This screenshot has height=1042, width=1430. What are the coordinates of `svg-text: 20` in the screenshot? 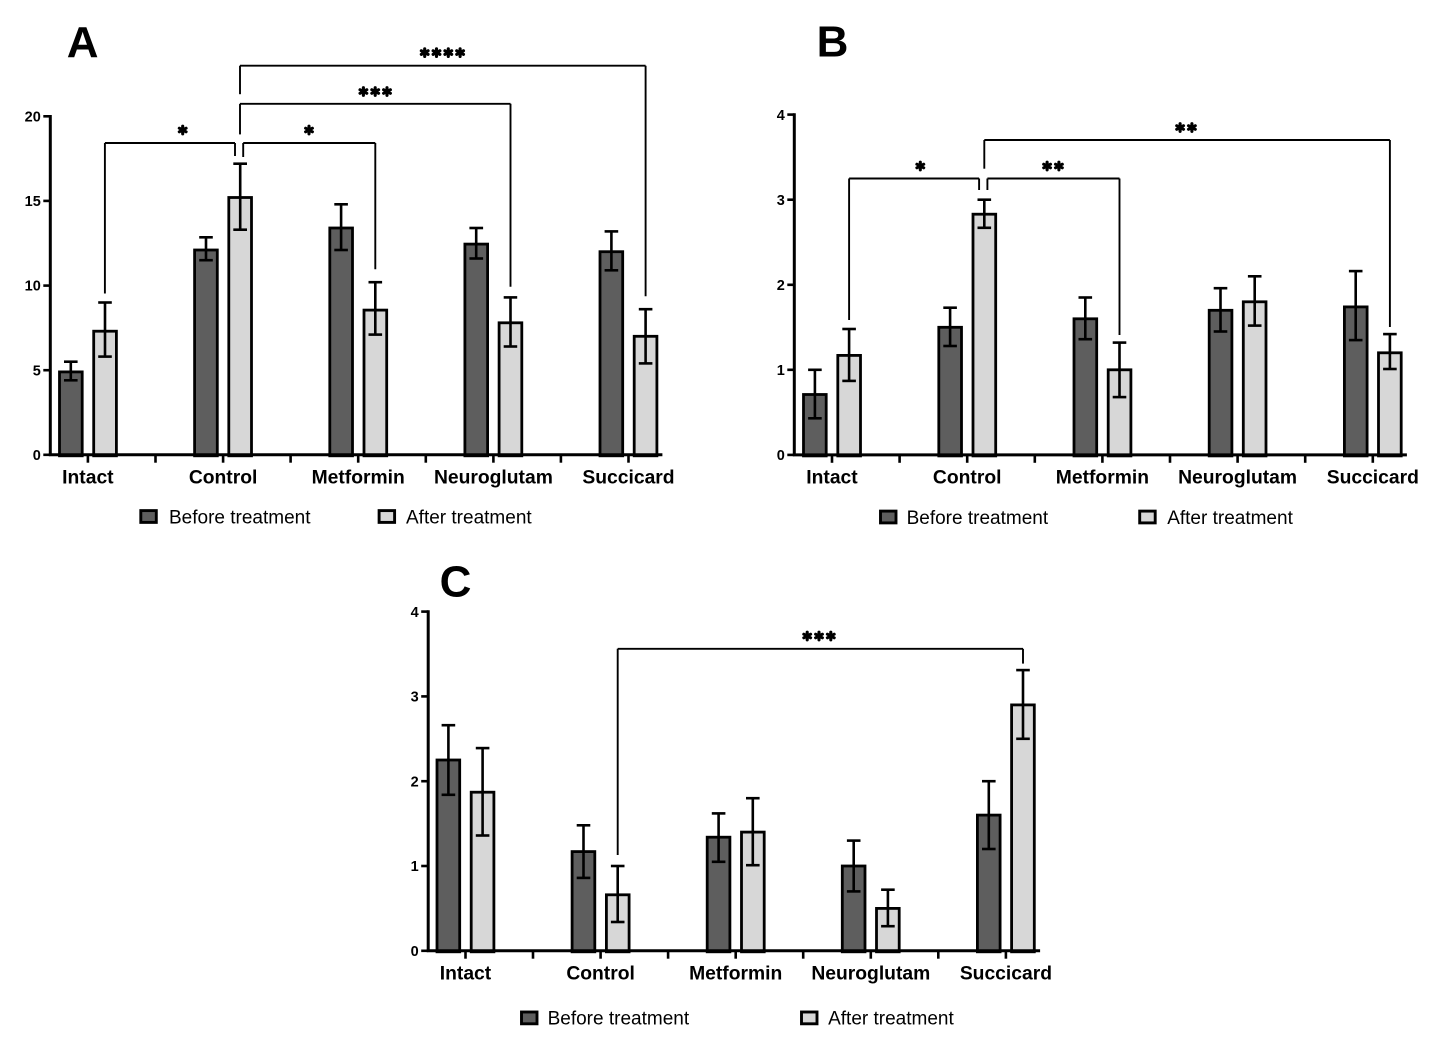 It's located at (33, 118).